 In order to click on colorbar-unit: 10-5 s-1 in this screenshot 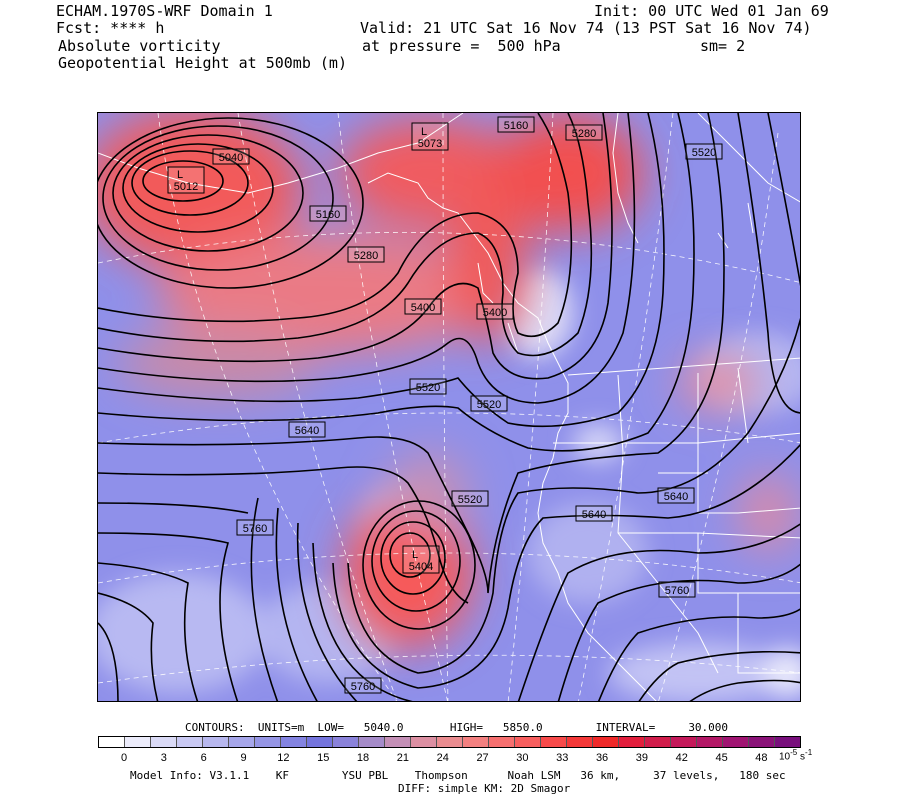, I will do `click(796, 755)`.